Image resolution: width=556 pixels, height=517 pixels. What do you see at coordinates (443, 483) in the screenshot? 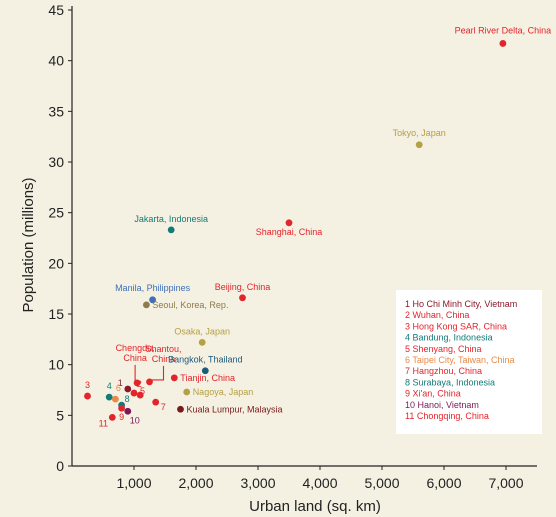
I see `x-tick-label: 6,000` at bounding box center [443, 483].